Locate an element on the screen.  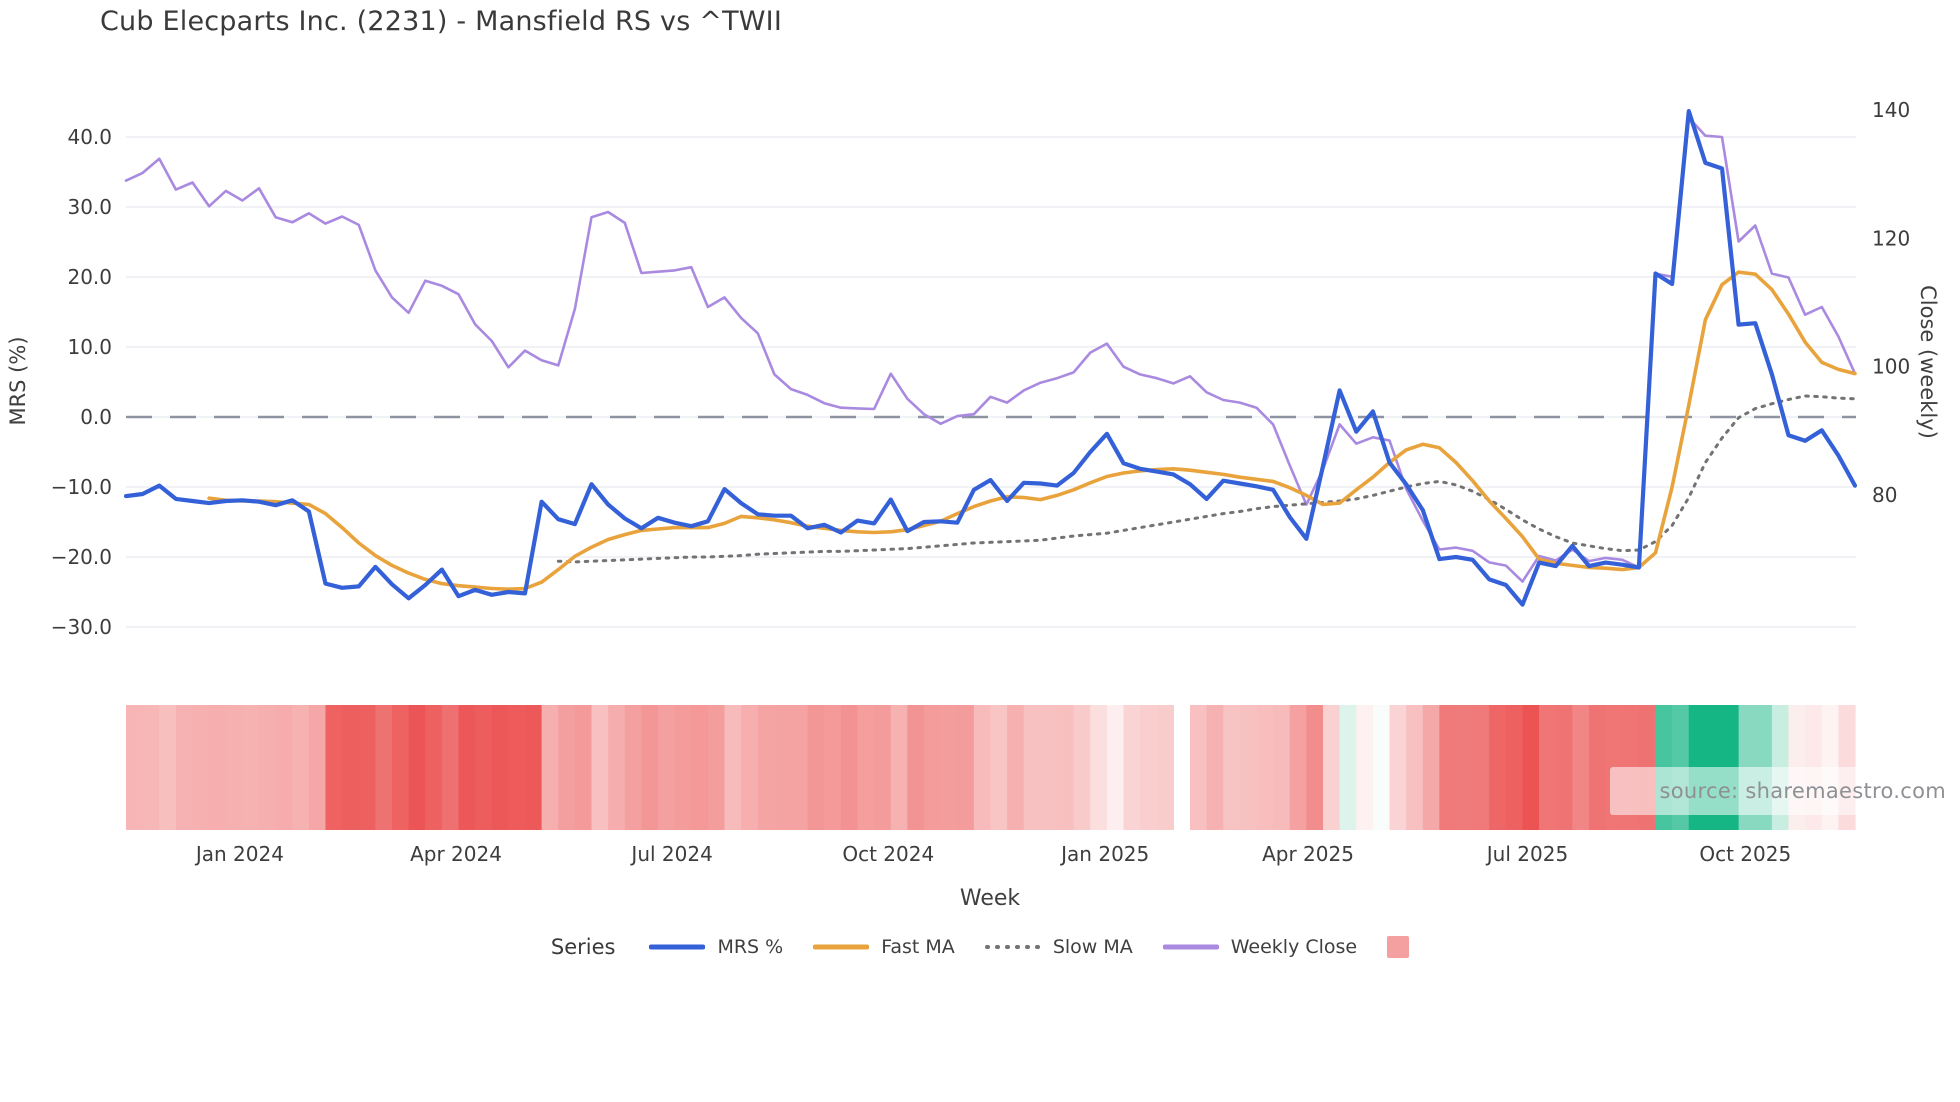
x-axis-tick: Jul 2024 is located at coordinates (670, 854).